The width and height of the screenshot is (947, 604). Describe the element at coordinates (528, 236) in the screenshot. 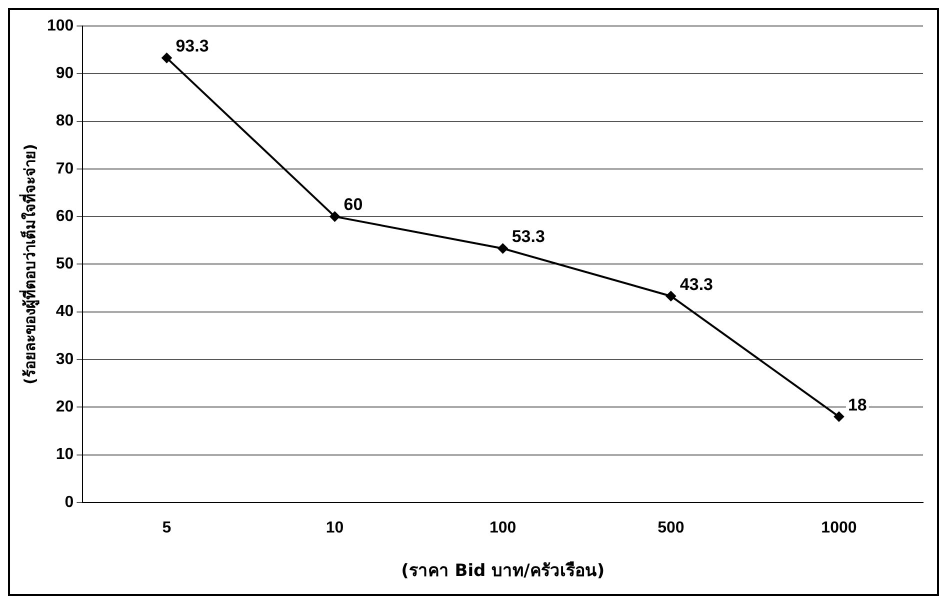

I see `data-label: 53.3` at that location.